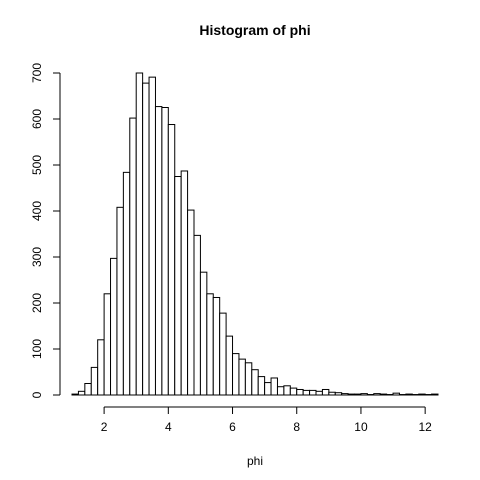 The height and width of the screenshot is (480, 480). Describe the element at coordinates (37, 257) in the screenshot. I see `y-tick-label: 300` at that location.